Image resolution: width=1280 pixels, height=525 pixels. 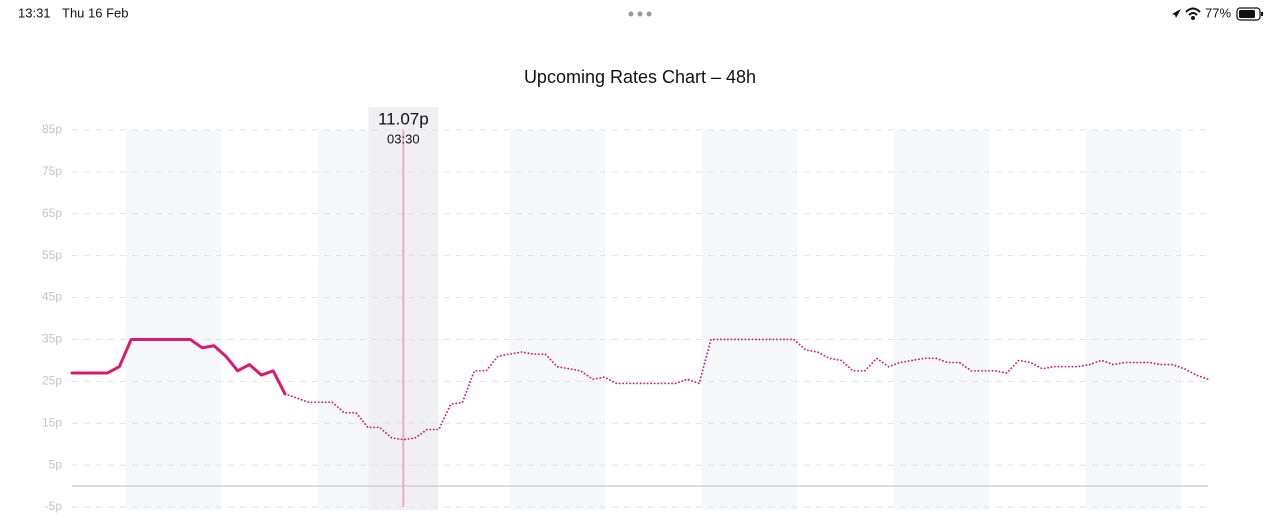 What do you see at coordinates (1249, 14) in the screenshot?
I see `battery-icon` at bounding box center [1249, 14].